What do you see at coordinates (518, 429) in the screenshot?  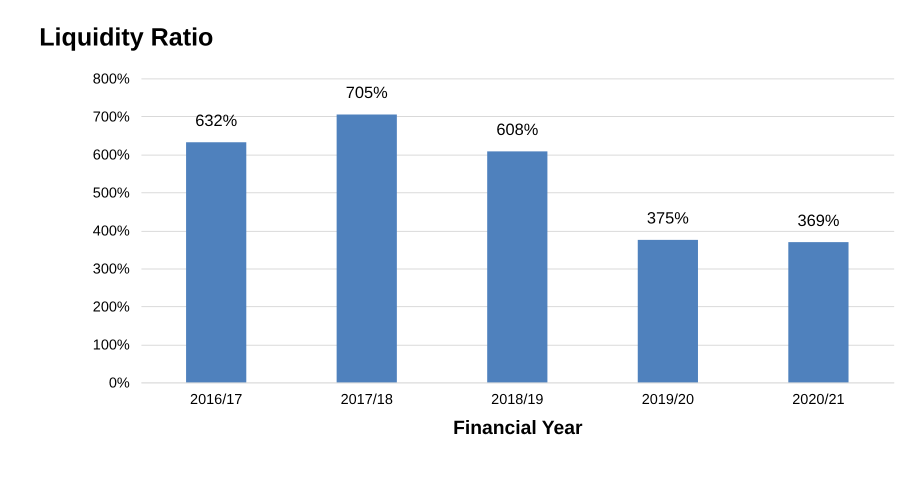 I see `x-axis-title: Financial Year` at bounding box center [518, 429].